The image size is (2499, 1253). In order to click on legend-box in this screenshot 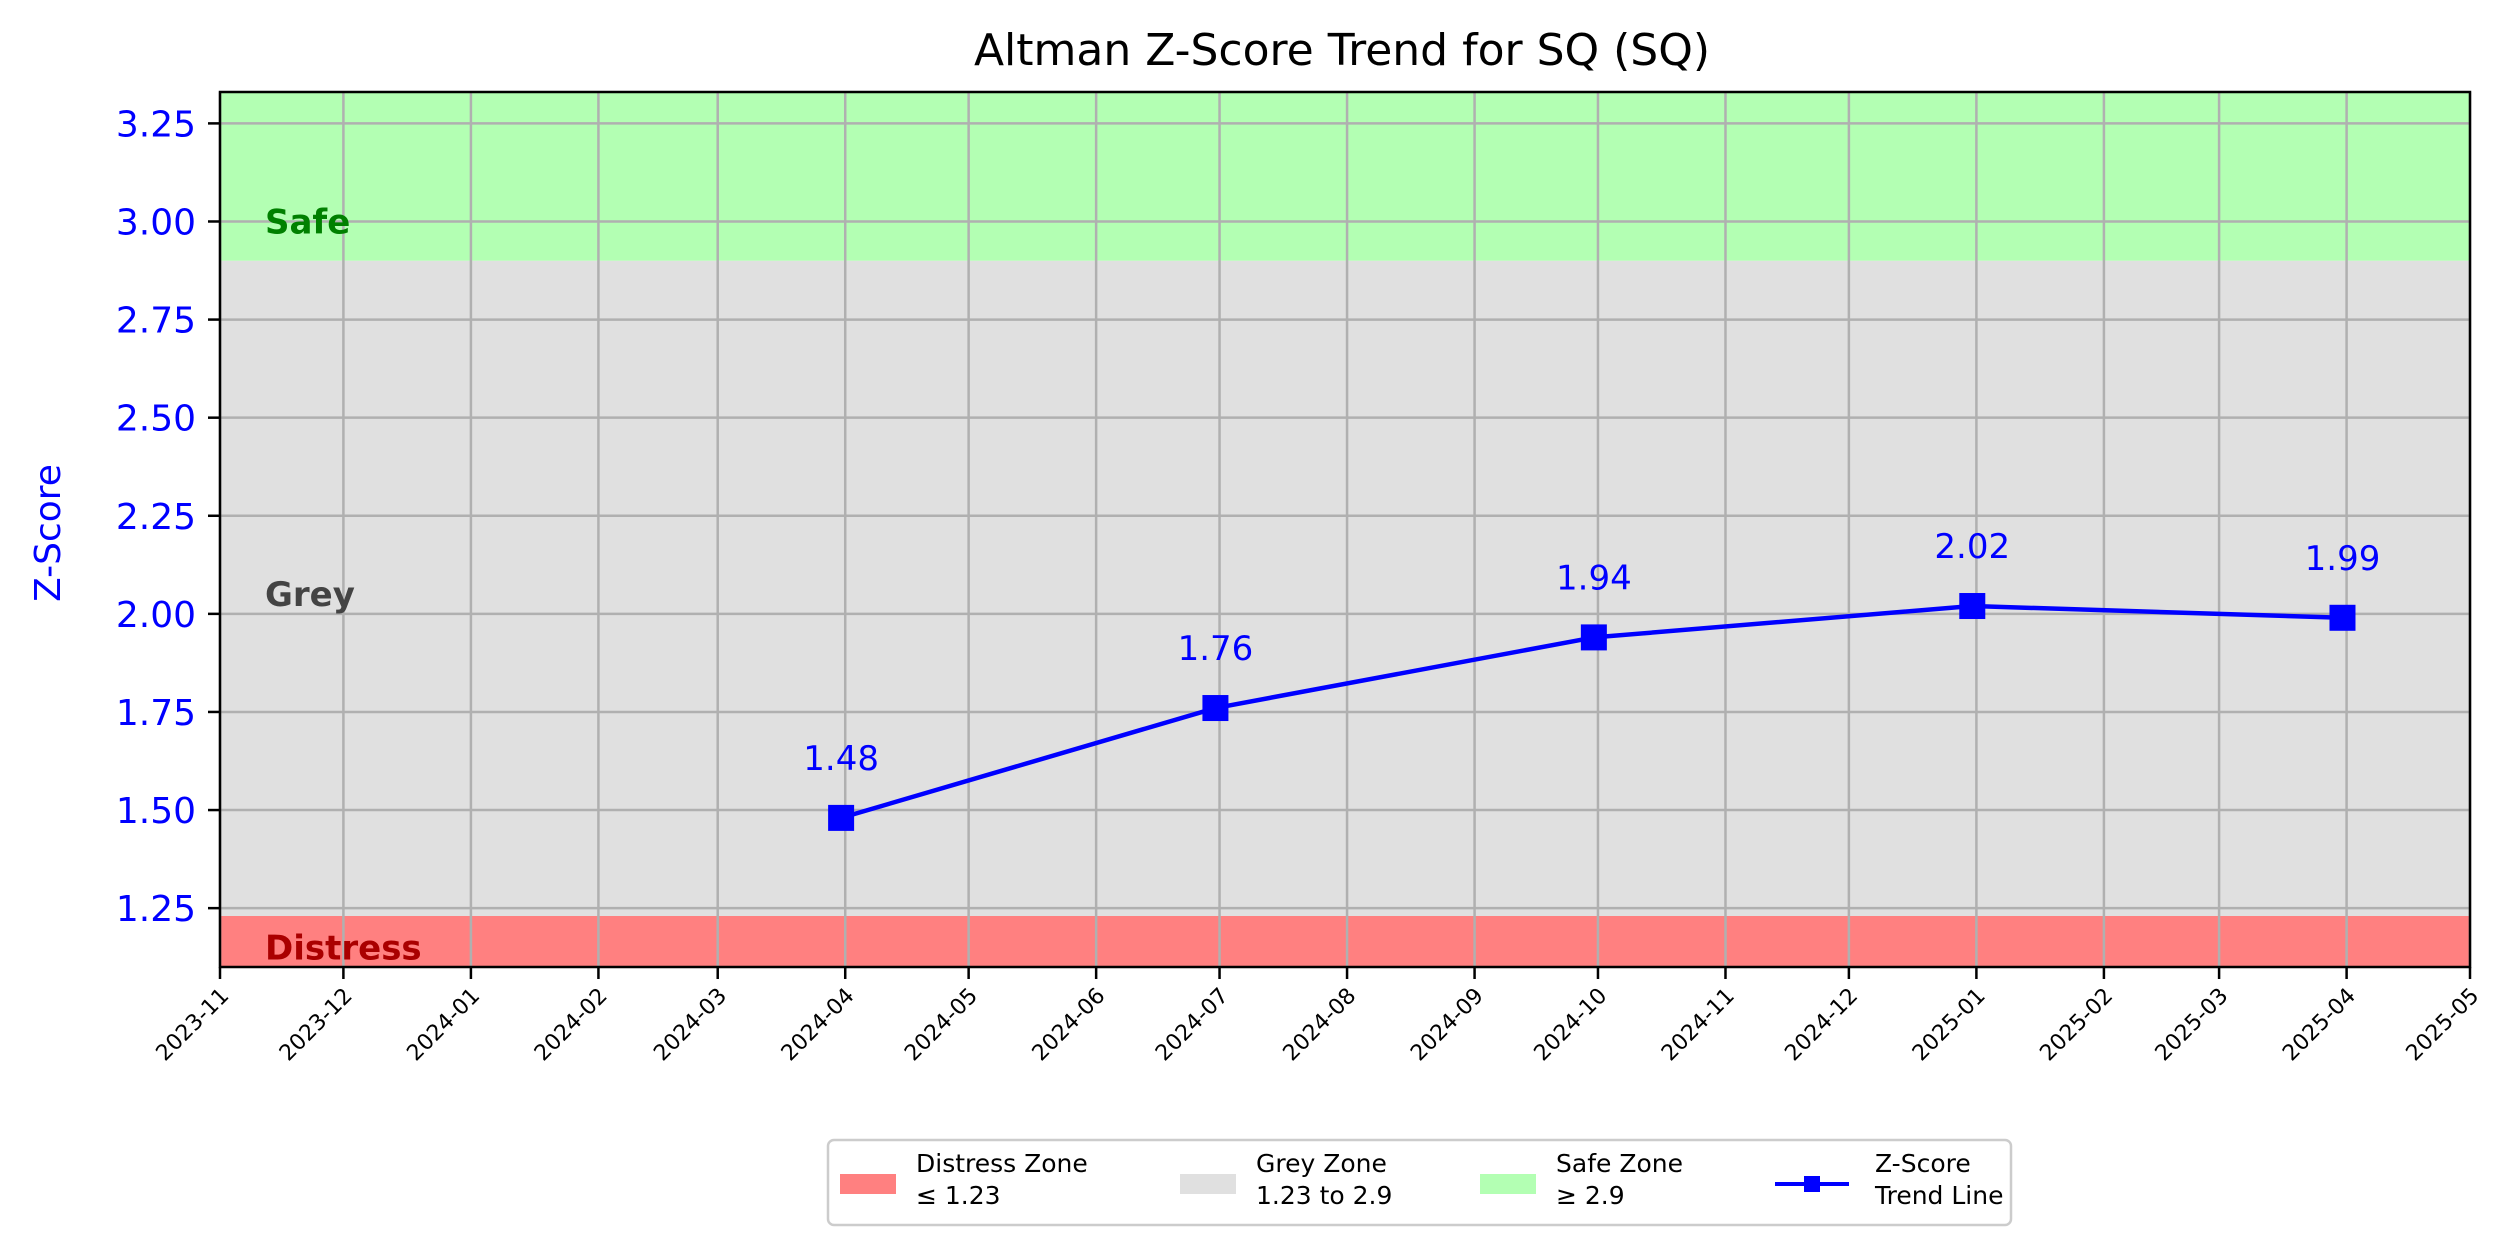, I will do `click(1419, 1182)`.